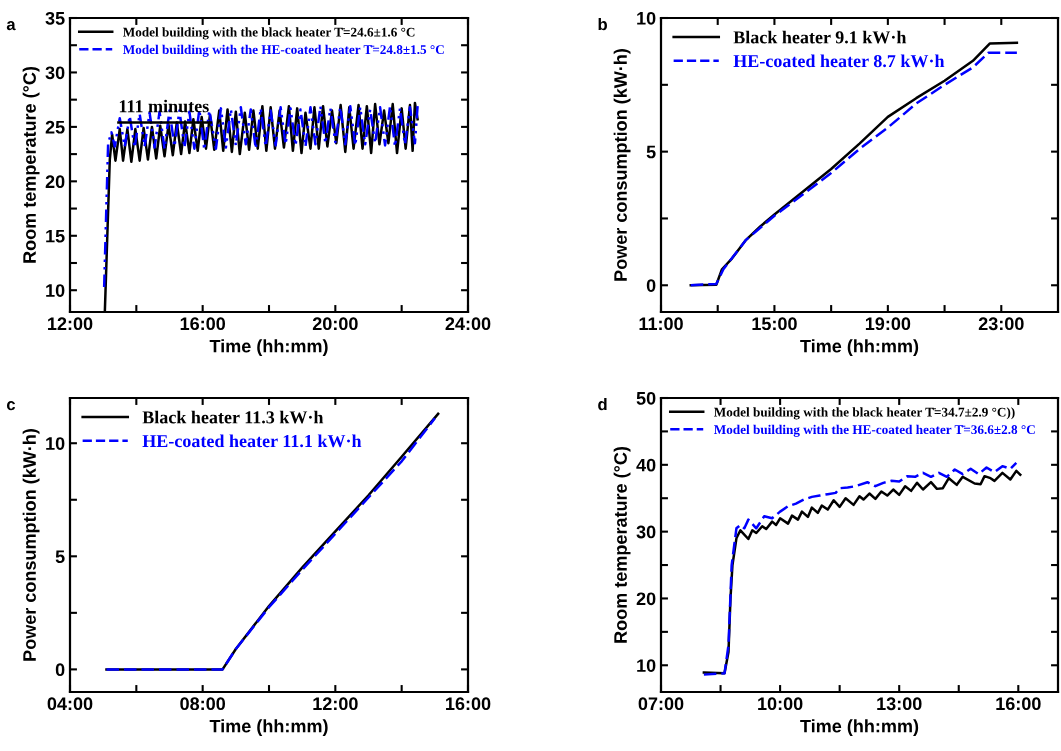 This screenshot has width=1061, height=751. Describe the element at coordinates (11, 406) in the screenshot. I see `text: c` at that location.